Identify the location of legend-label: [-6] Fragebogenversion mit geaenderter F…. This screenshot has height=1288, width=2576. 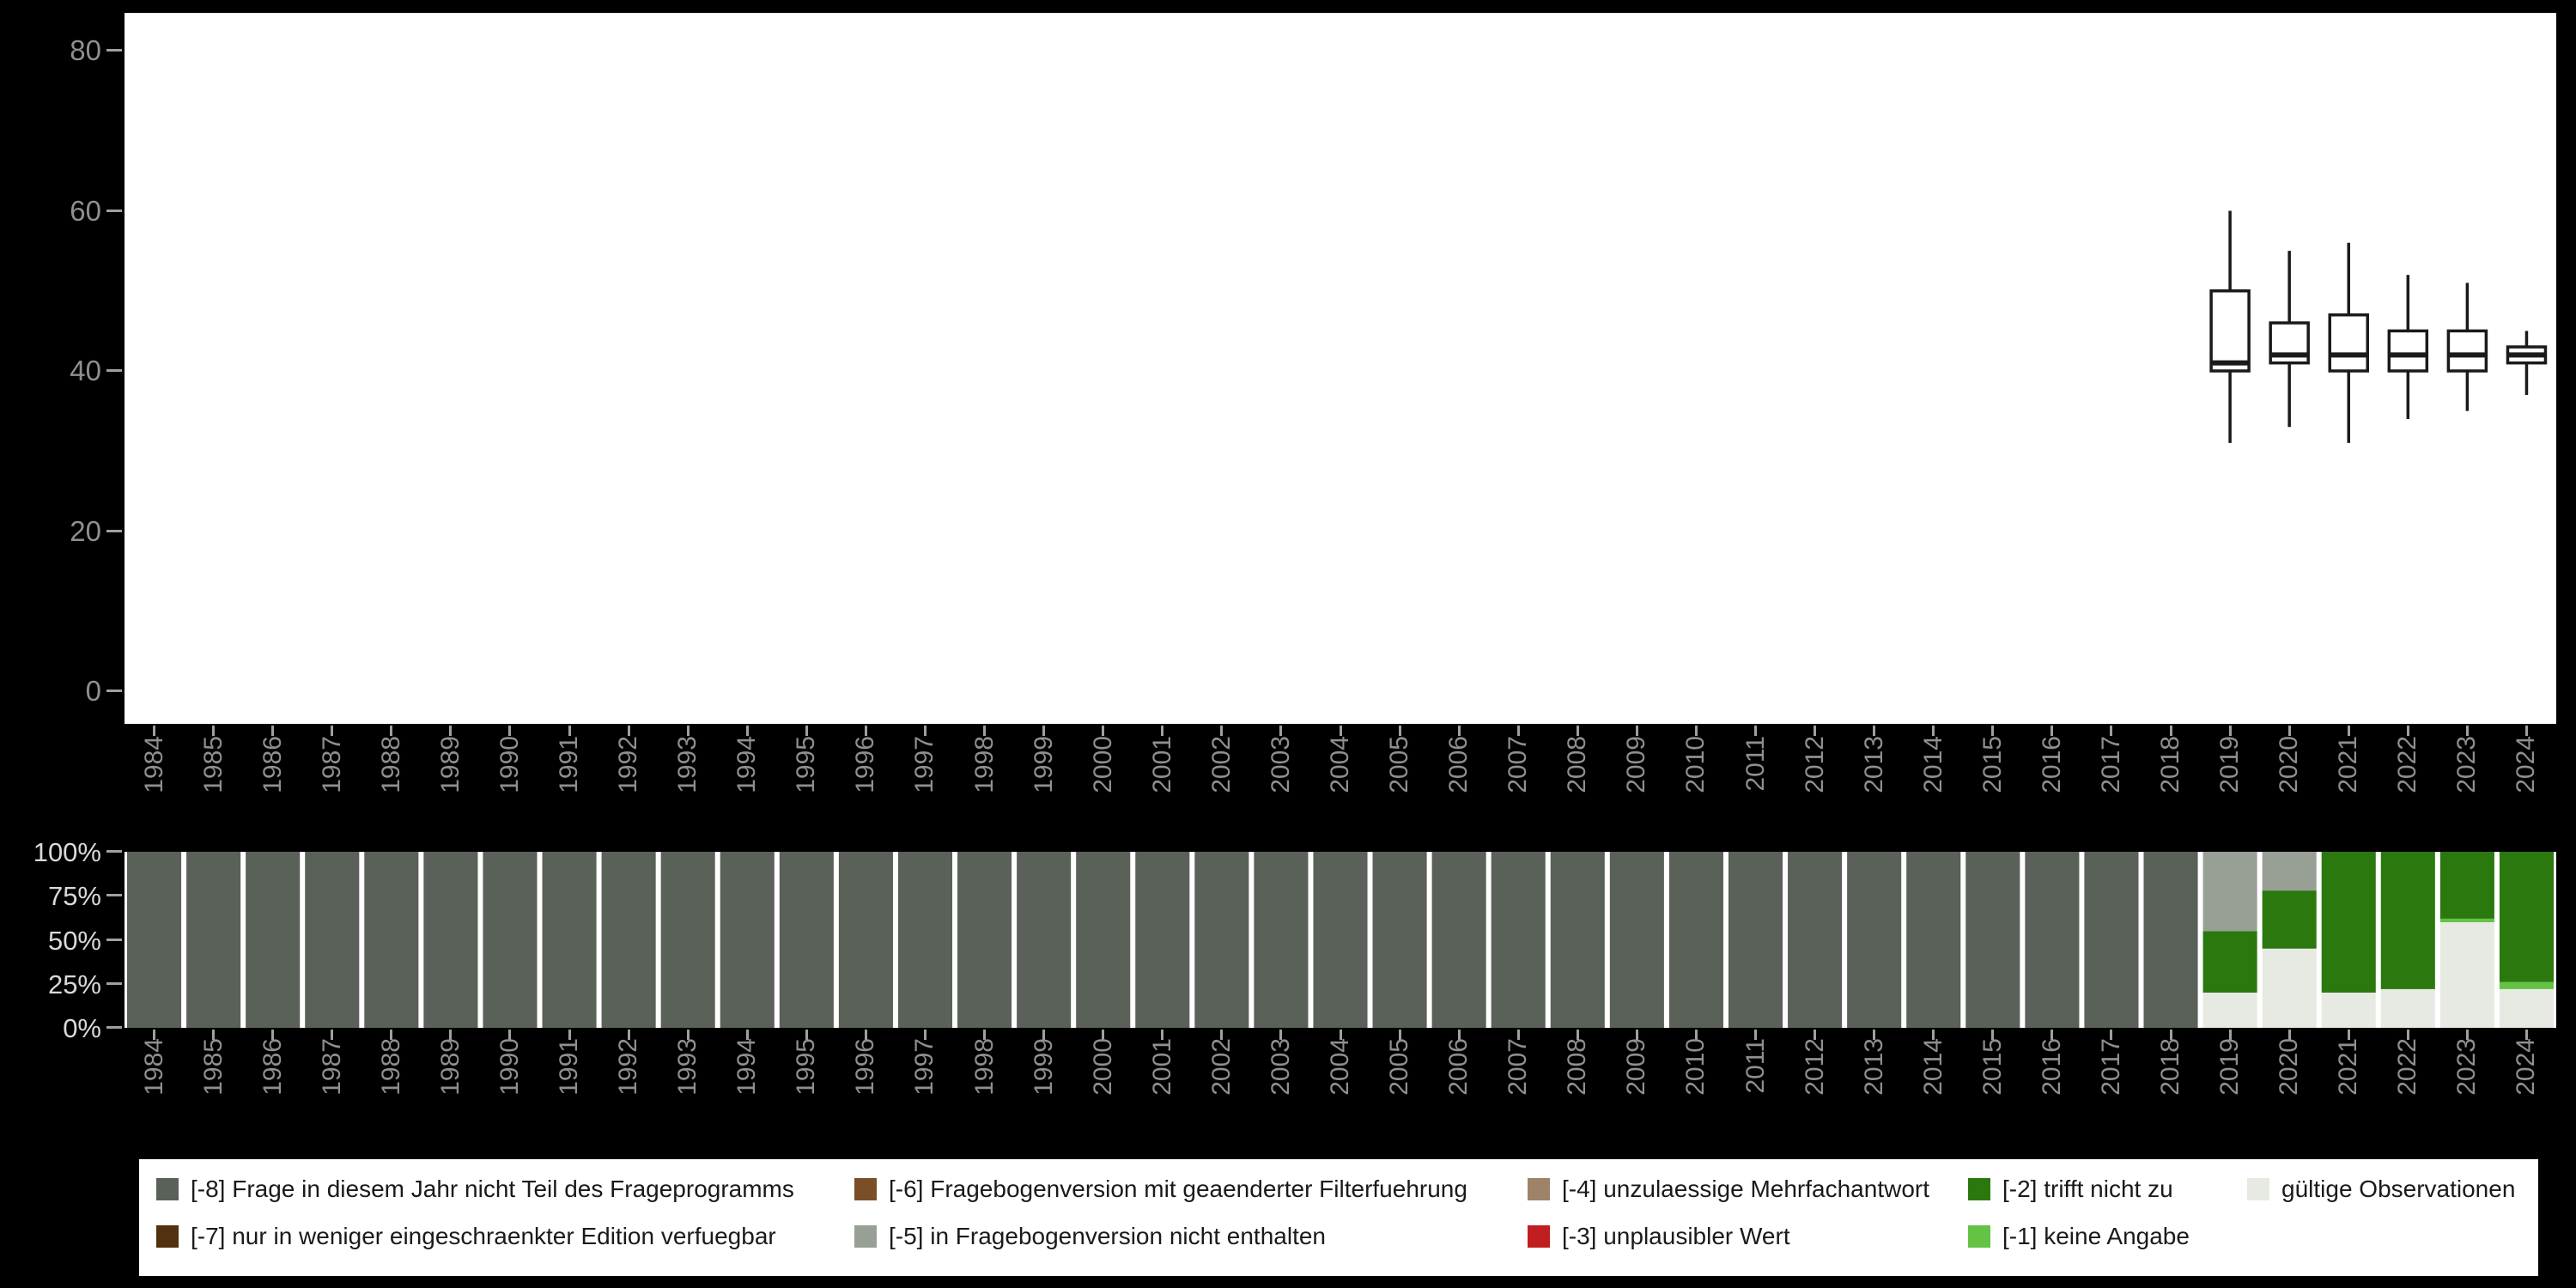
(1178, 1189).